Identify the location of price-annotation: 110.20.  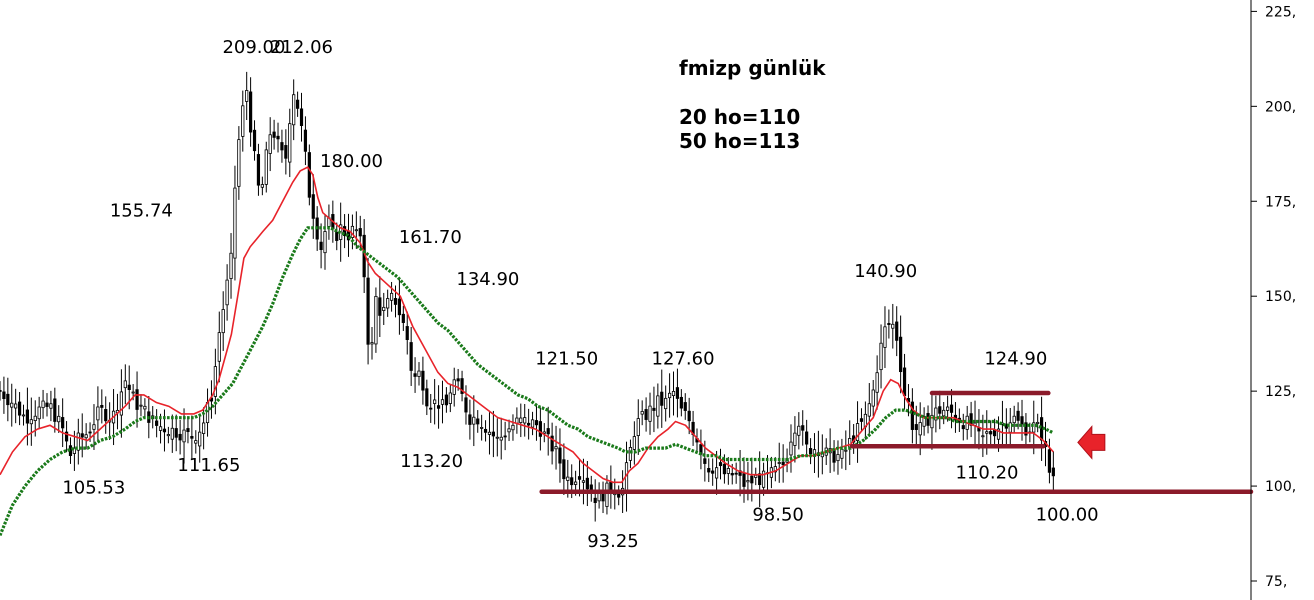
(987, 472).